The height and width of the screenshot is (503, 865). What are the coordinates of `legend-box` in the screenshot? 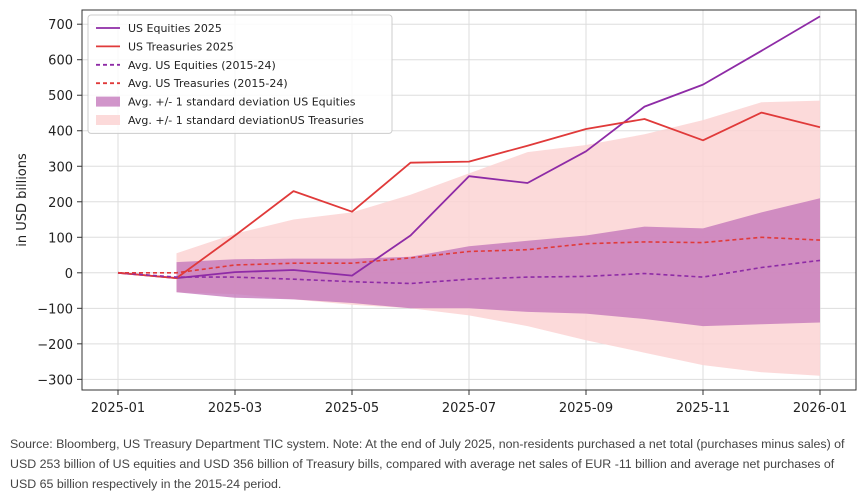 It's located at (240, 74).